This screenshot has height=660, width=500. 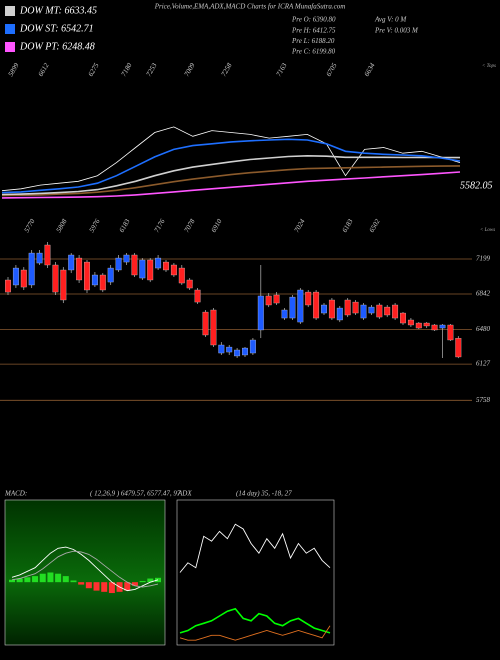 I want to click on legend-label: DOW MT: 6633.45, so click(x=58, y=10).